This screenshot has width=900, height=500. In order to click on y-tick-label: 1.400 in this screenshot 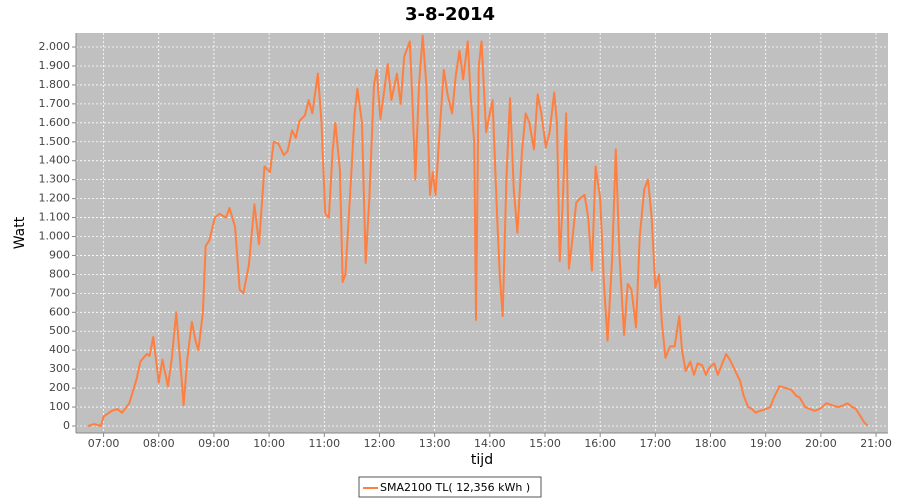, I will do `click(55, 160)`.